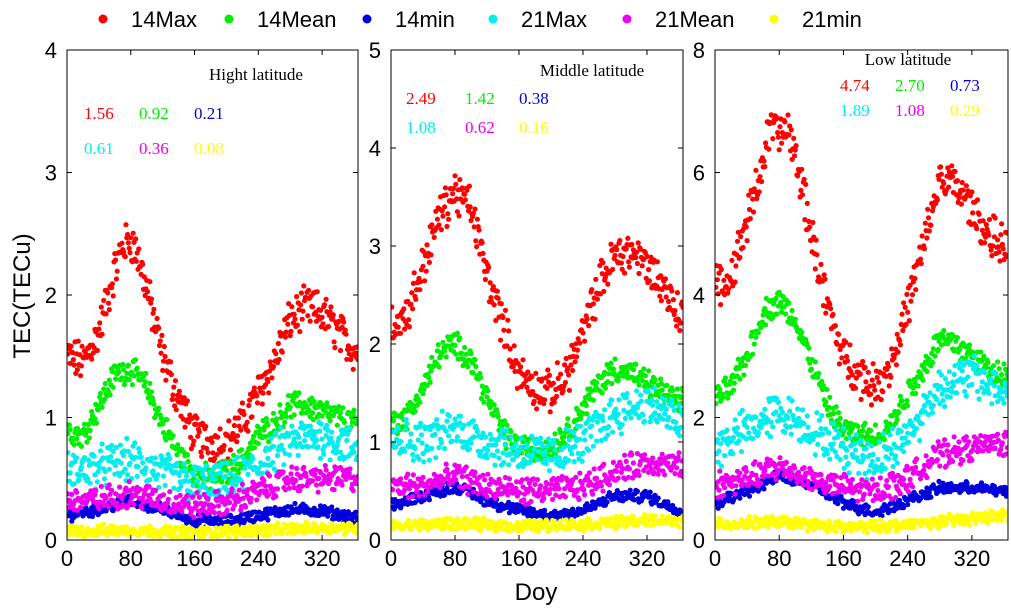 Image resolution: width=1011 pixels, height=610 pixels. What do you see at coordinates (534, 127) in the screenshot?
I see `stat-value: 0.16` at bounding box center [534, 127].